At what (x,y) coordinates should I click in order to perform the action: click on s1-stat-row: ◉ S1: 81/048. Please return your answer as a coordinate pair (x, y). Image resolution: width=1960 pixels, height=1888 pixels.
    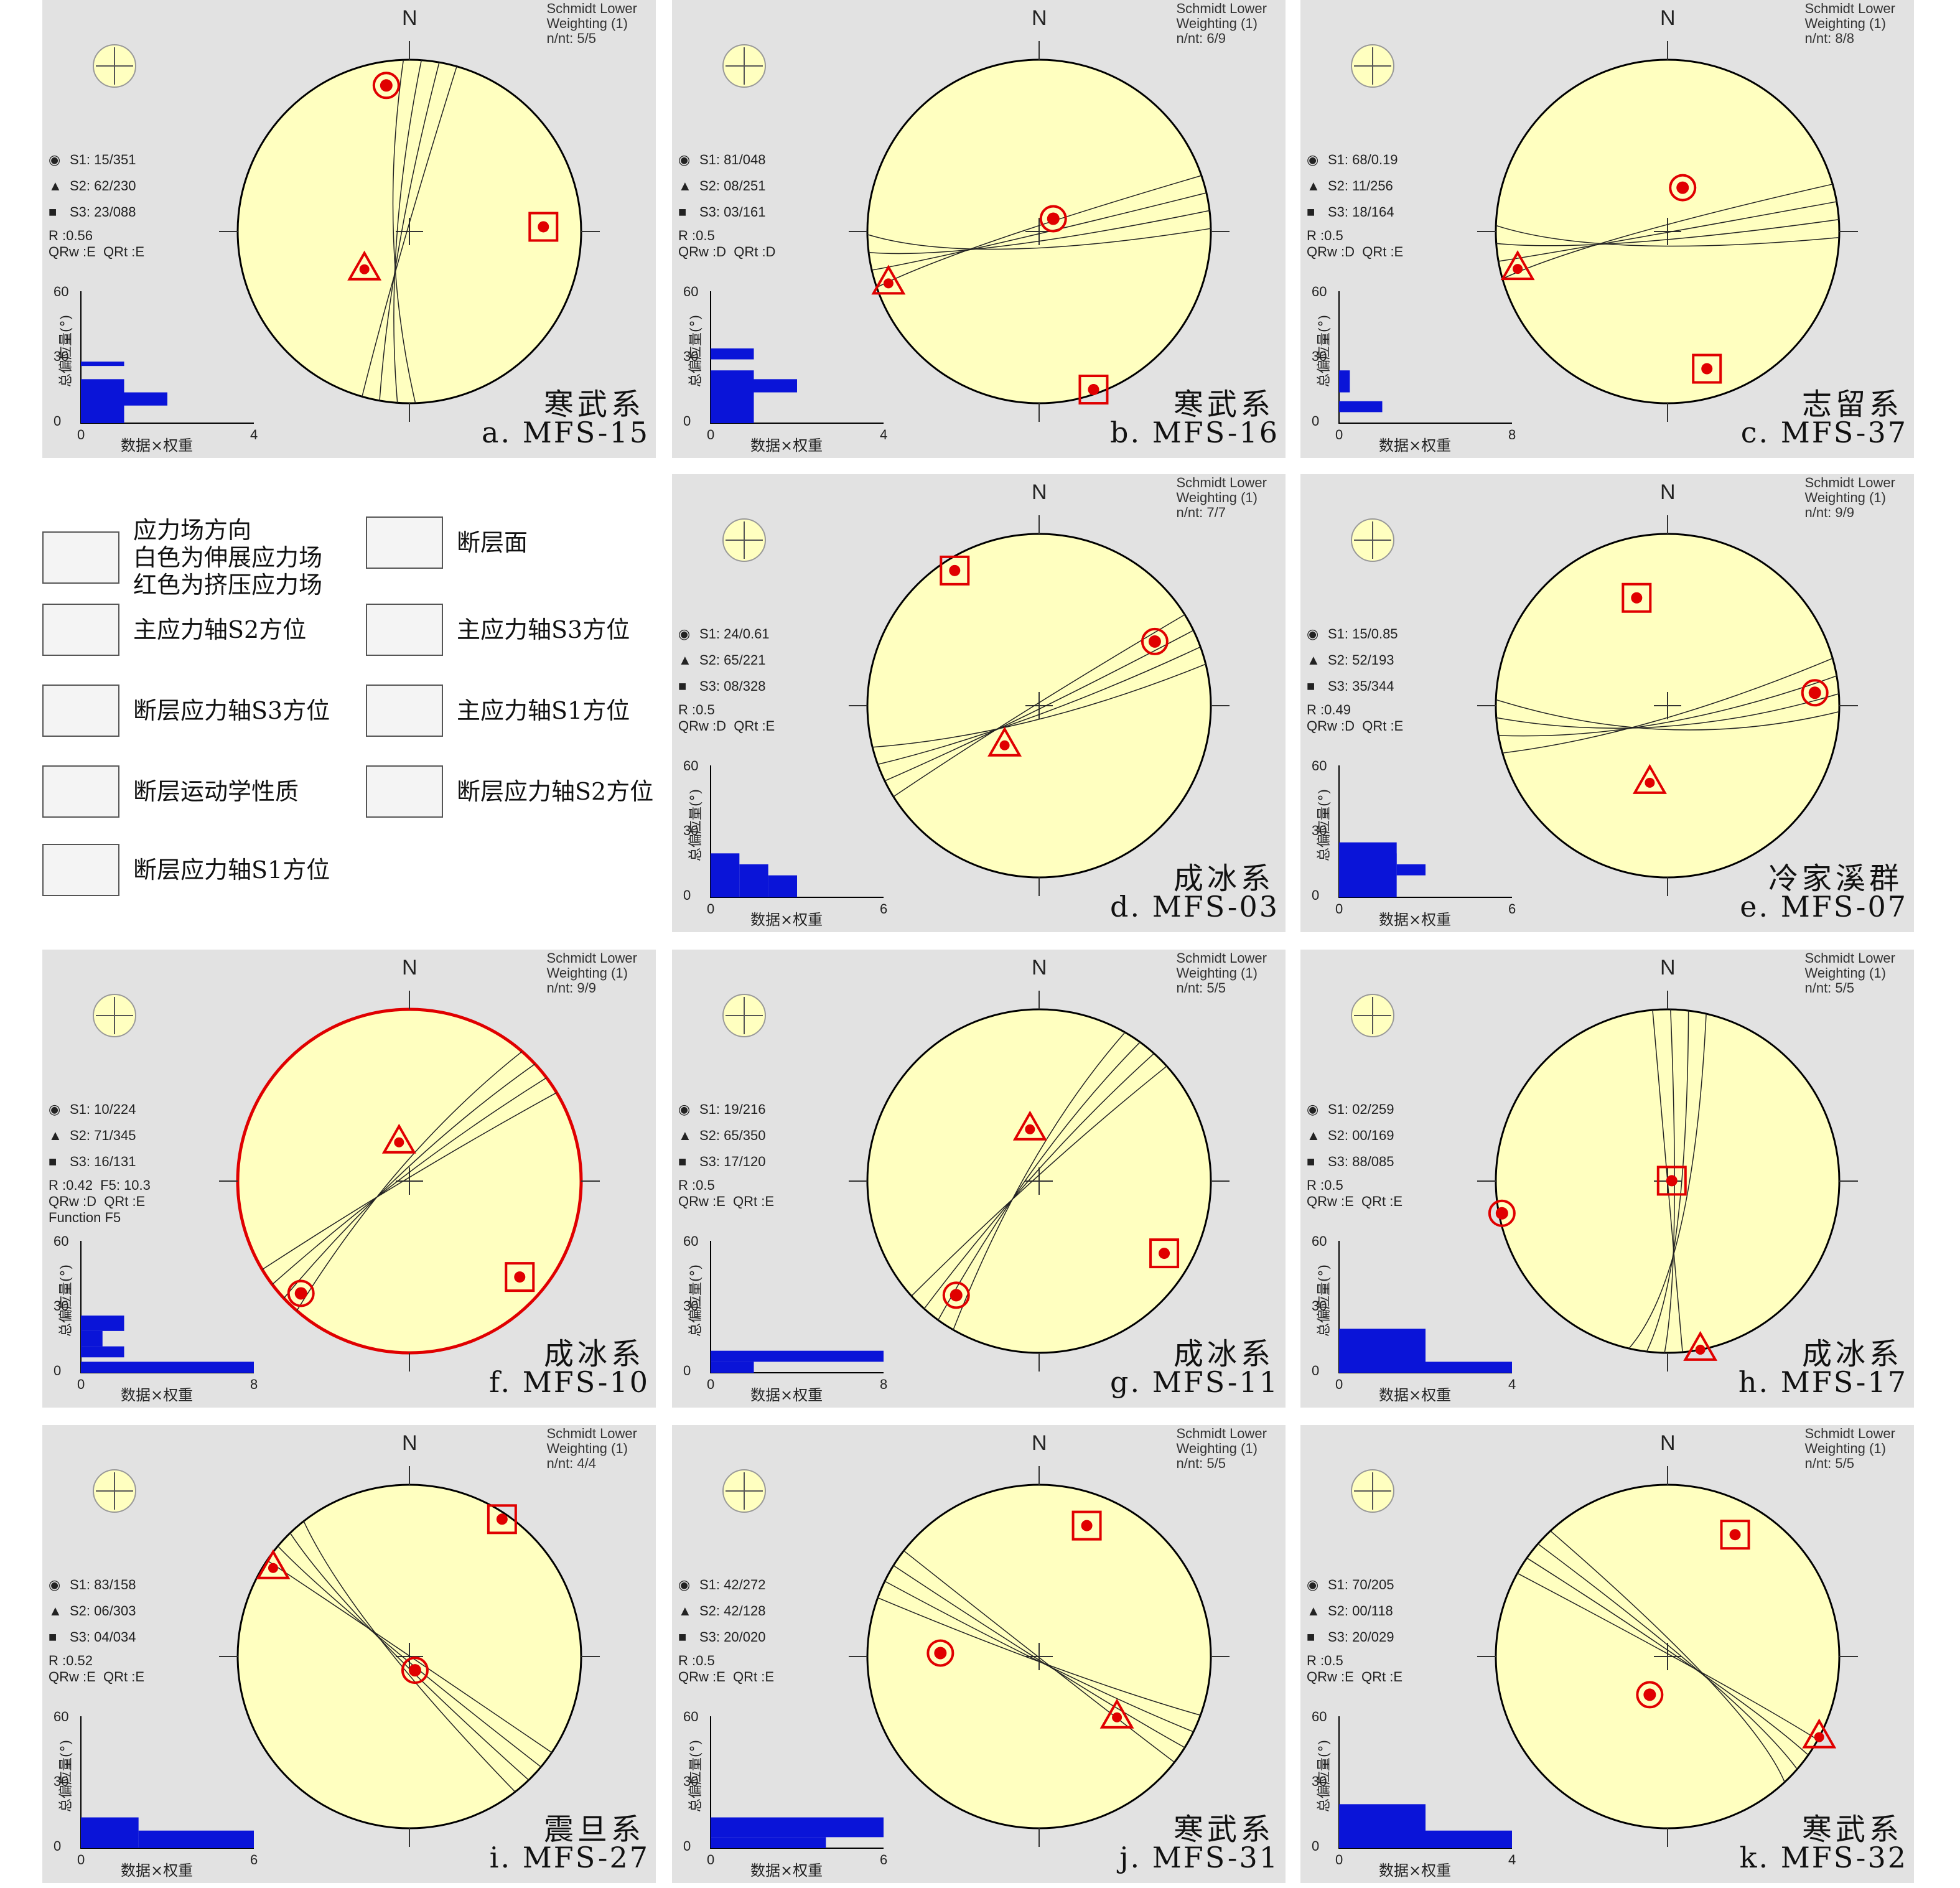
    Looking at the image, I should click on (722, 160).